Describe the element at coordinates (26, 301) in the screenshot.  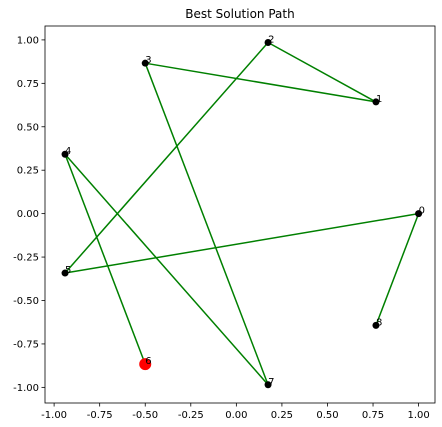
I see `y-tick-label: -0.50` at that location.